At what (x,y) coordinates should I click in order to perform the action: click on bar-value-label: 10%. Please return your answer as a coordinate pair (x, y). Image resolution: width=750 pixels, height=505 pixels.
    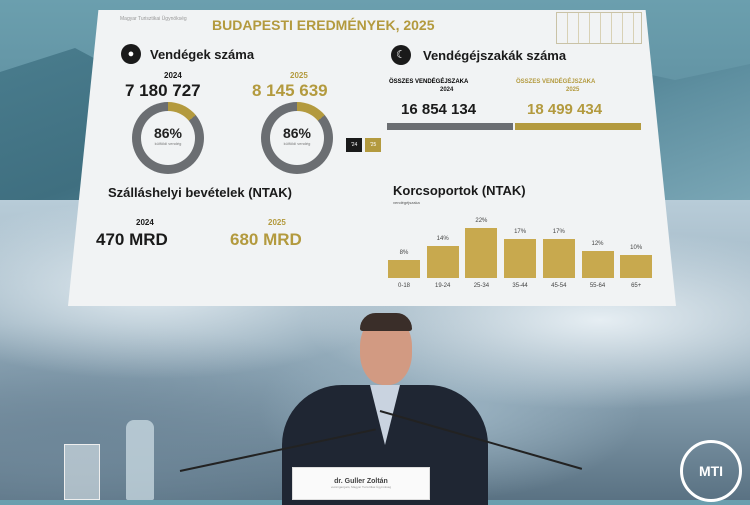
    Looking at the image, I should click on (636, 248).